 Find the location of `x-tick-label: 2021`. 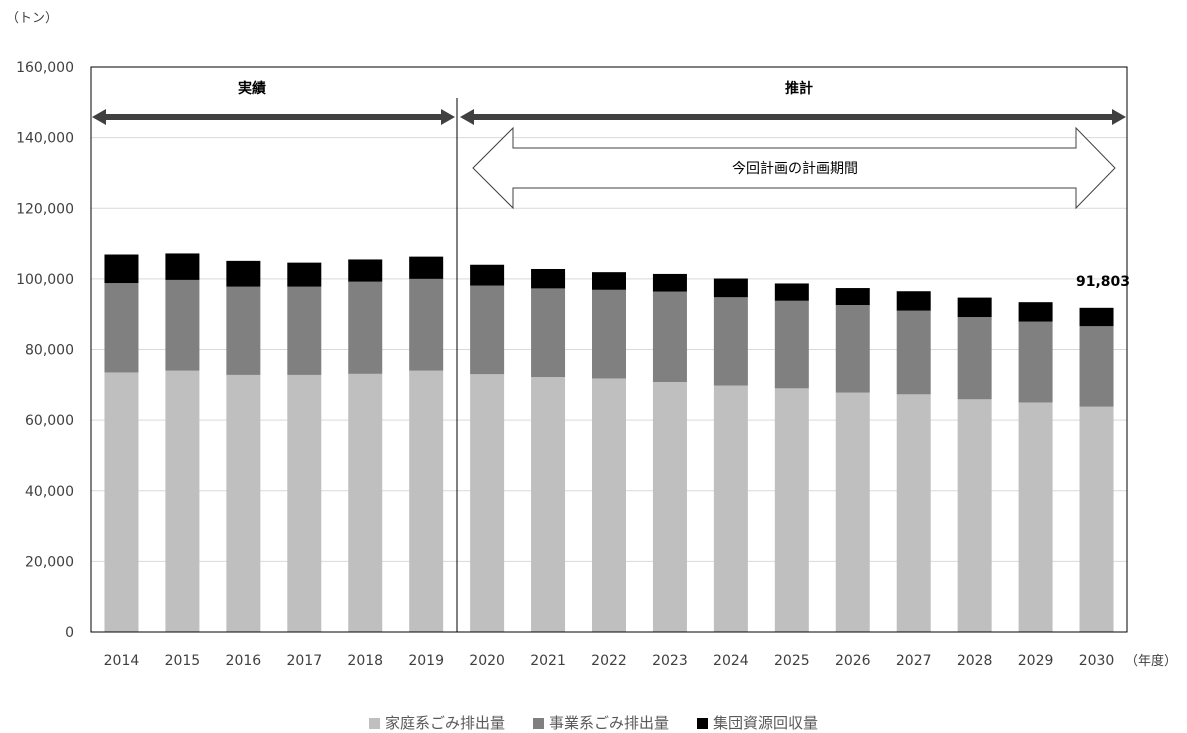

x-tick-label: 2021 is located at coordinates (548, 661).